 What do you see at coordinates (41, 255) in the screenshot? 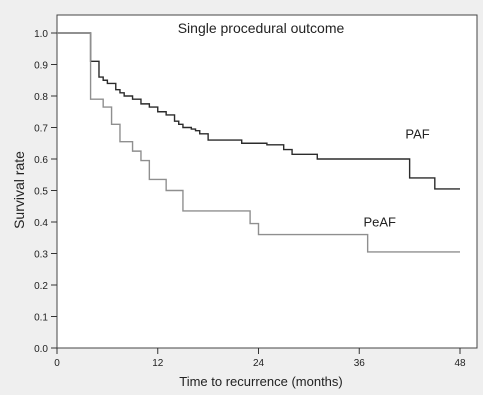
I see `y-tick-label: 0.3` at bounding box center [41, 255].